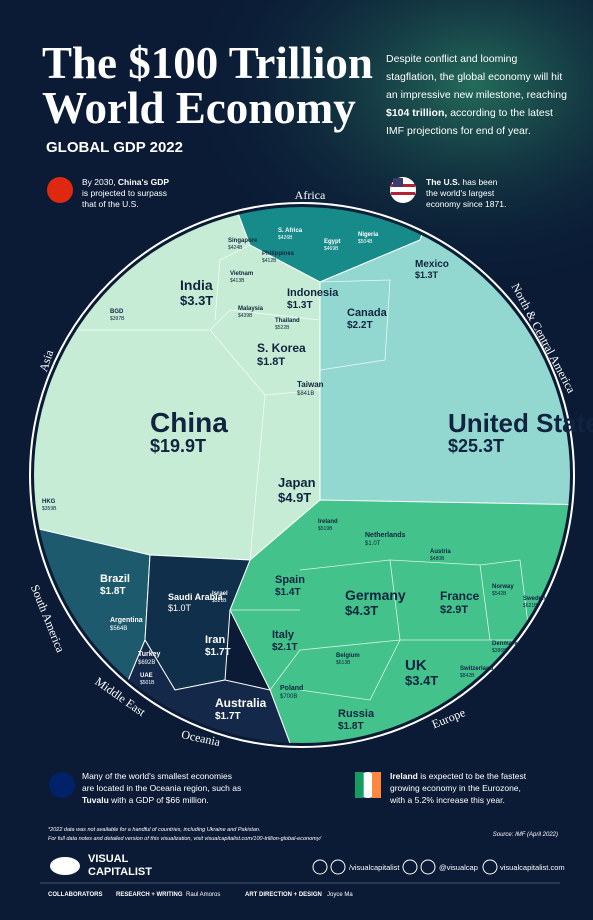 This screenshot has height=920, width=593. Describe the element at coordinates (285, 647) in the screenshot. I see `country-gdp: $2.1T` at that location.